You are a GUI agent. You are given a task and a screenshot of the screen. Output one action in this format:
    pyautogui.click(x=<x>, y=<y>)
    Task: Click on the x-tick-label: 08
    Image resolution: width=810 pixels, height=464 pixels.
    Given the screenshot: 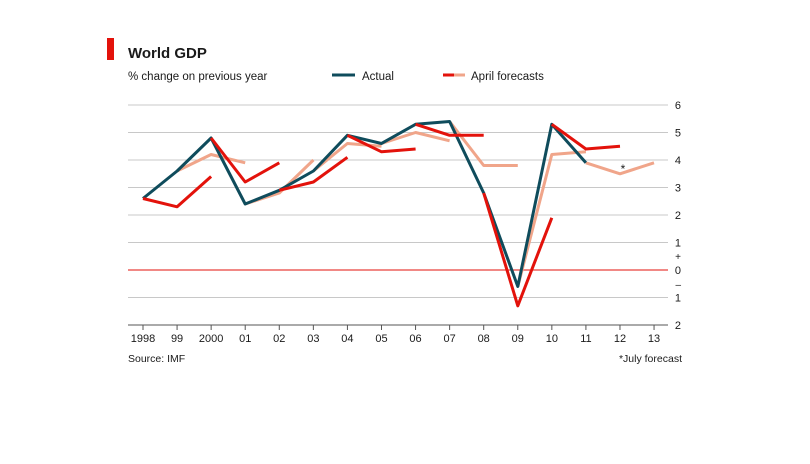 What is the action you would take?
    pyautogui.click(x=484, y=339)
    